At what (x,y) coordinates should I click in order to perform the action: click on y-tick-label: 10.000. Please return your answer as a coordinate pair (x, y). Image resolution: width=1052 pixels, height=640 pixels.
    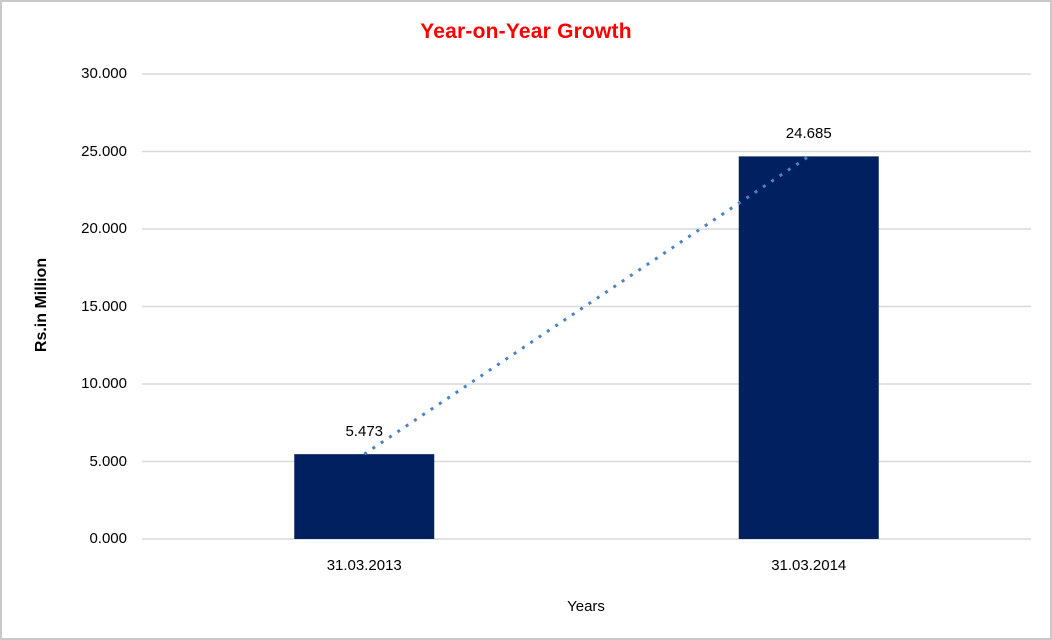
    Looking at the image, I should click on (104, 383).